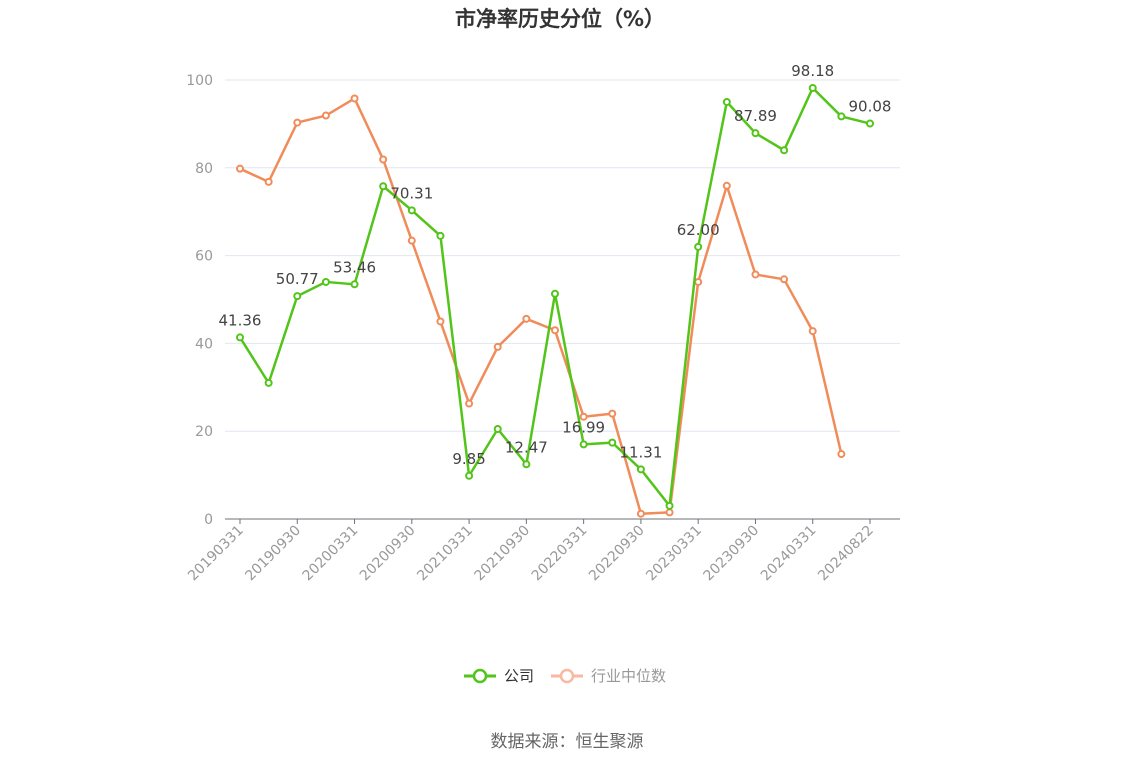  I want to click on data-label: 87.89, so click(755, 116).